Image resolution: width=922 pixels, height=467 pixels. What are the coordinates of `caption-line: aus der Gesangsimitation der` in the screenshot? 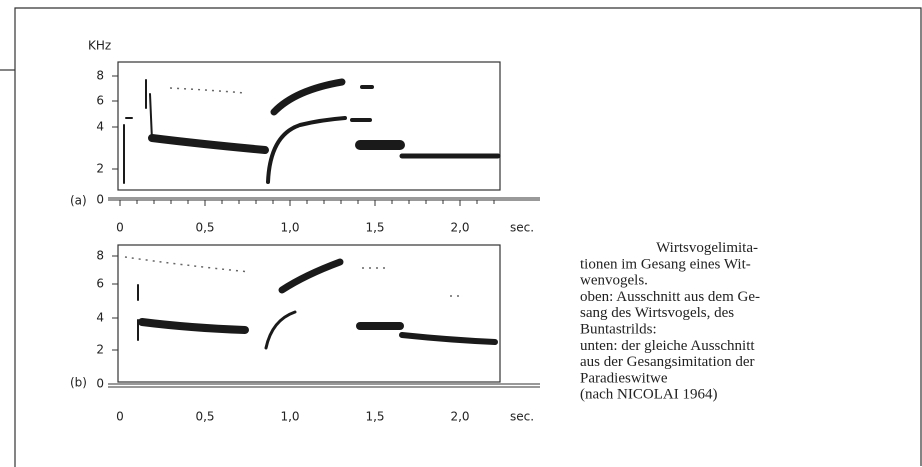 It's located at (667, 362).